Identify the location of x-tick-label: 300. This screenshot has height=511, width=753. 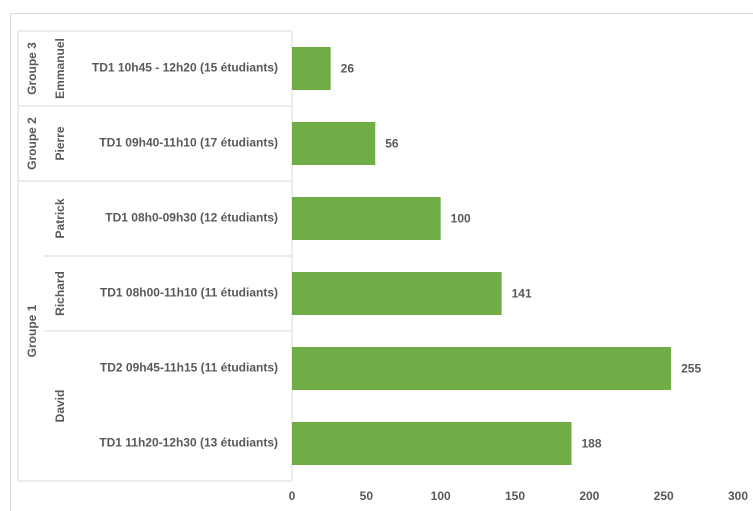
(738, 496).